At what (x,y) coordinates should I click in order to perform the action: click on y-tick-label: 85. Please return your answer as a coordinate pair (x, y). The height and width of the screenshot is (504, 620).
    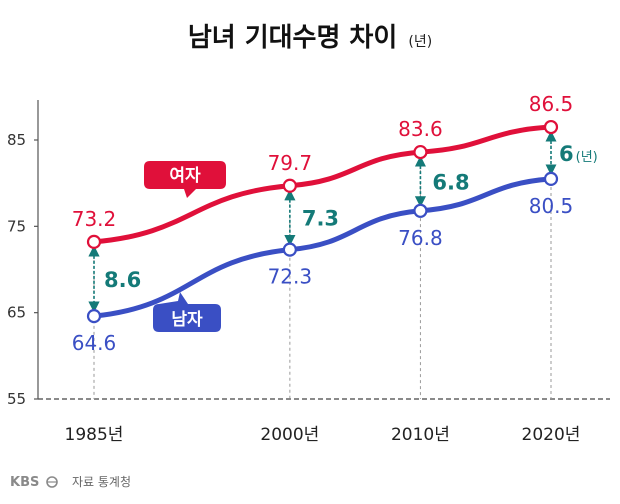
    Looking at the image, I should click on (16, 140).